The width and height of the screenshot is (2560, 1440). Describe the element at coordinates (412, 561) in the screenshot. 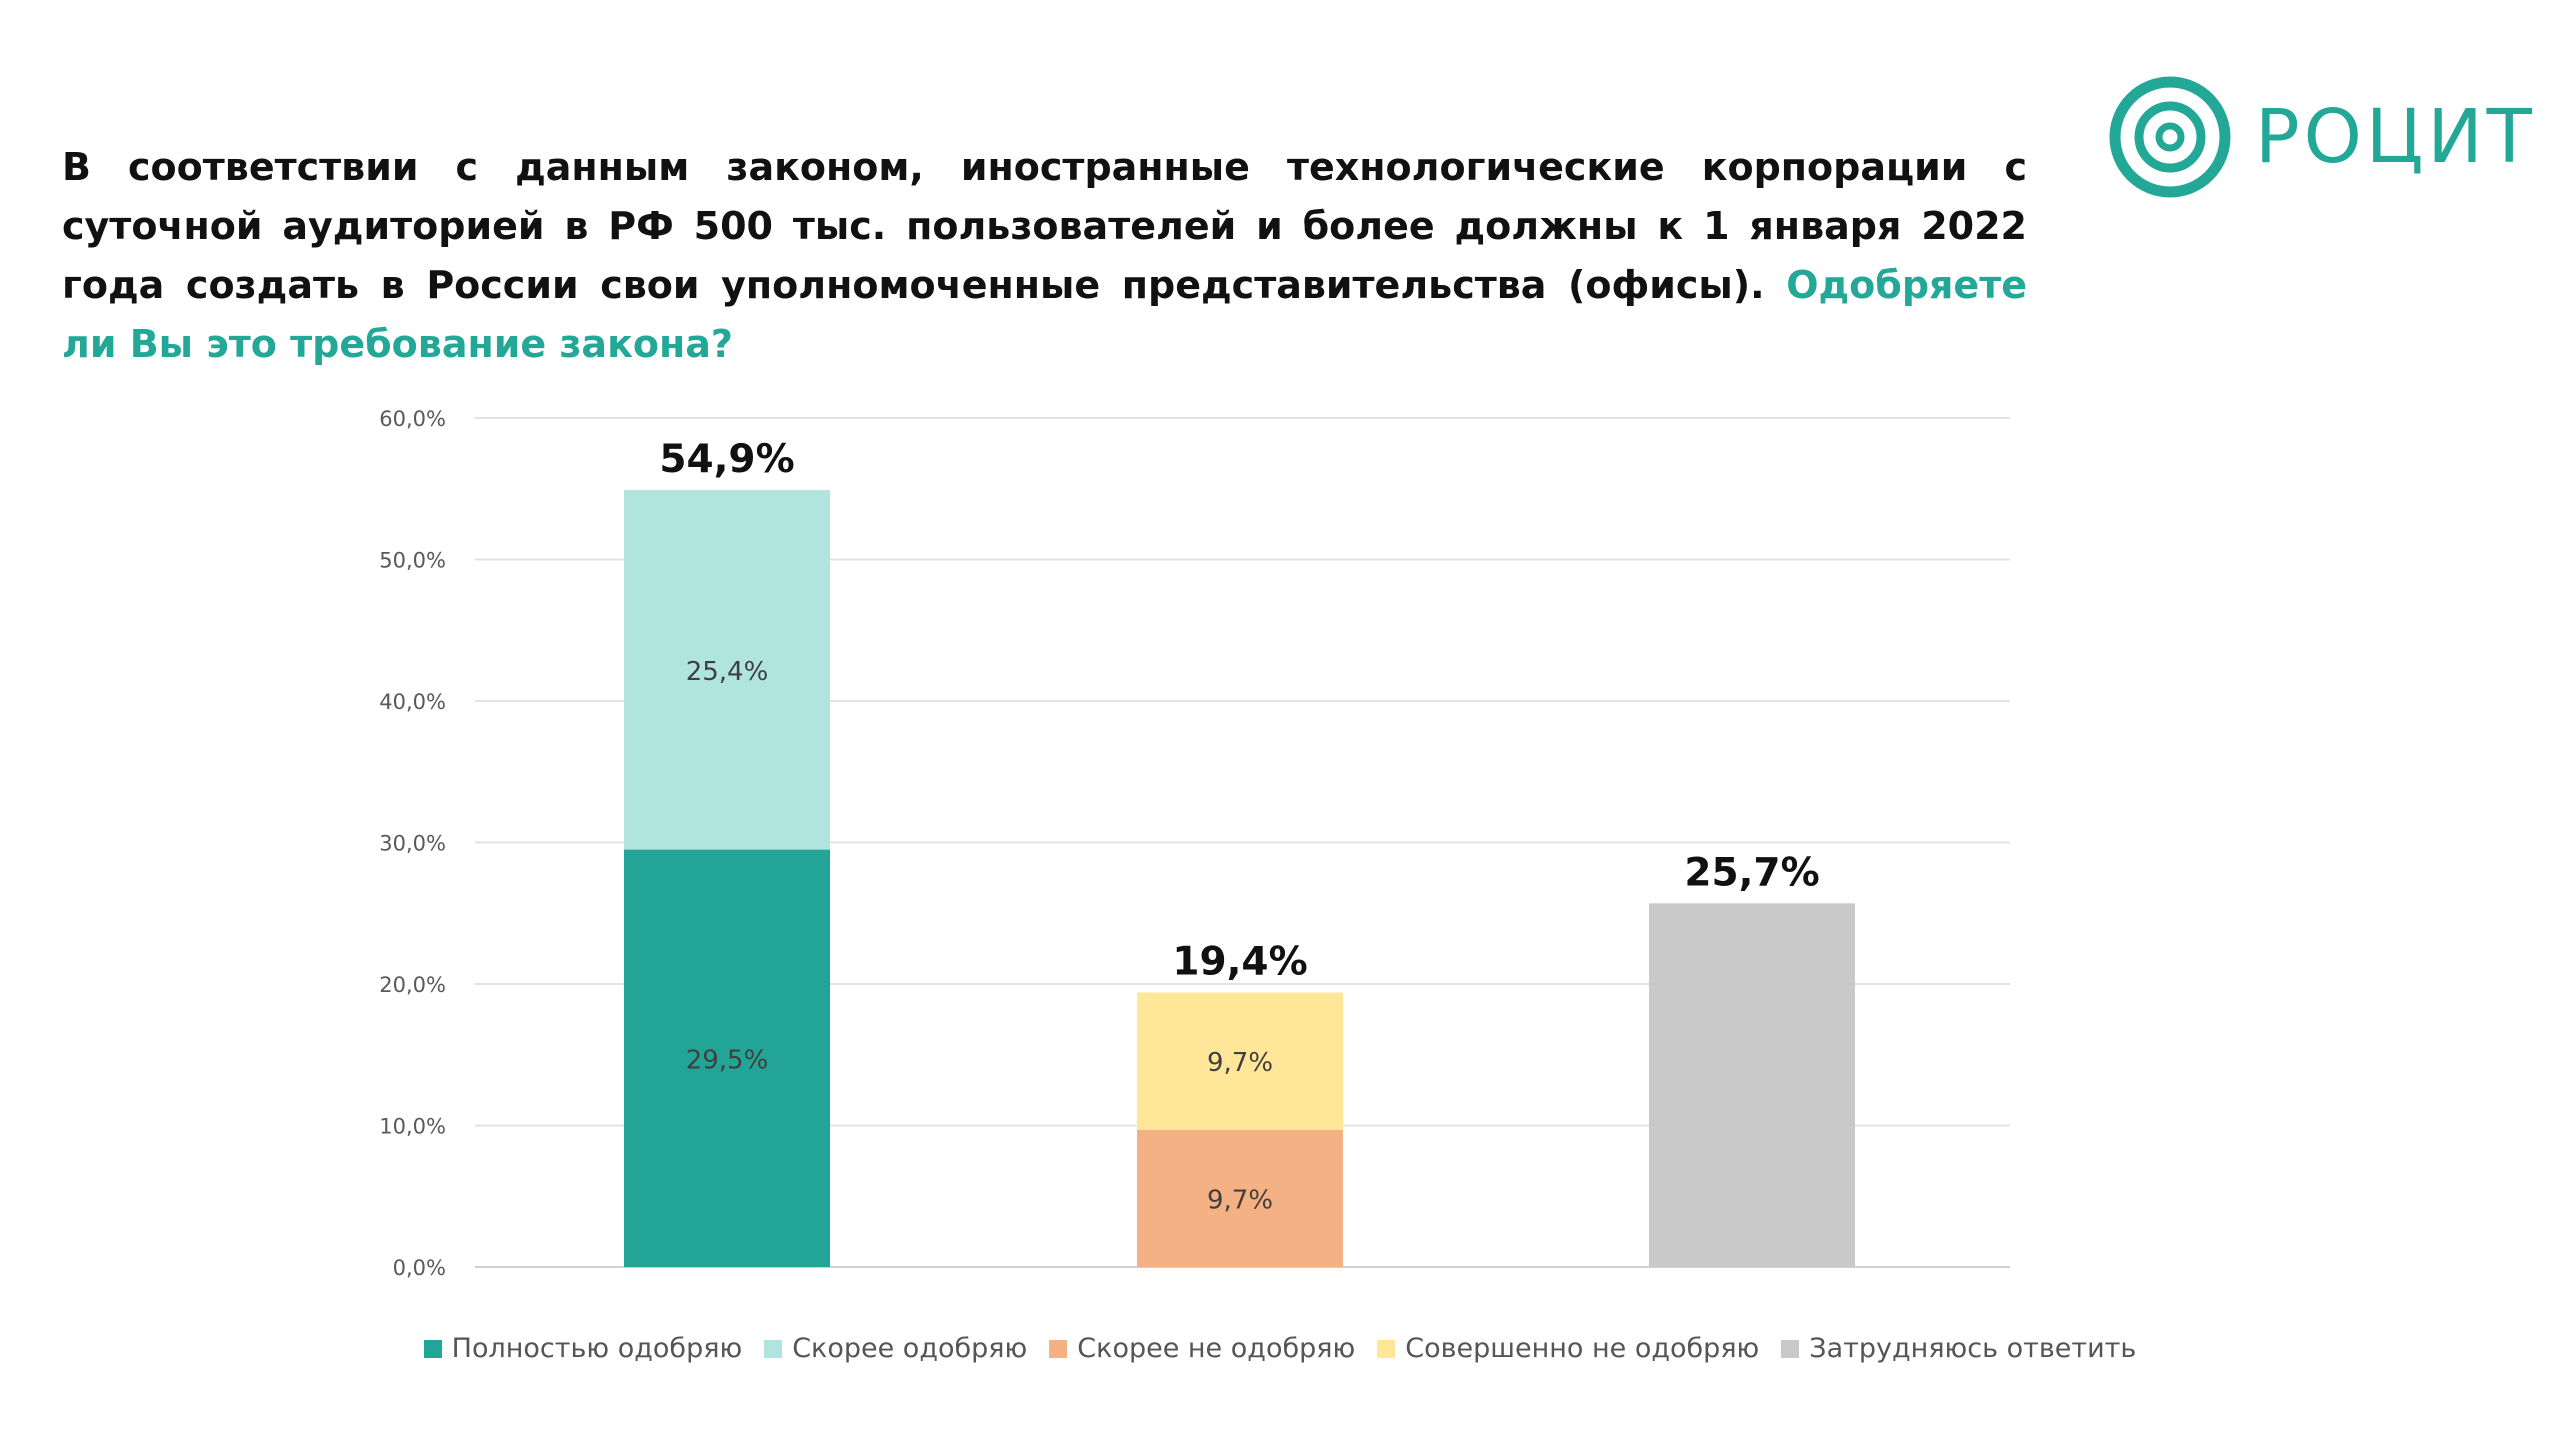

I see `y-tick-label: 50,0%` at that location.